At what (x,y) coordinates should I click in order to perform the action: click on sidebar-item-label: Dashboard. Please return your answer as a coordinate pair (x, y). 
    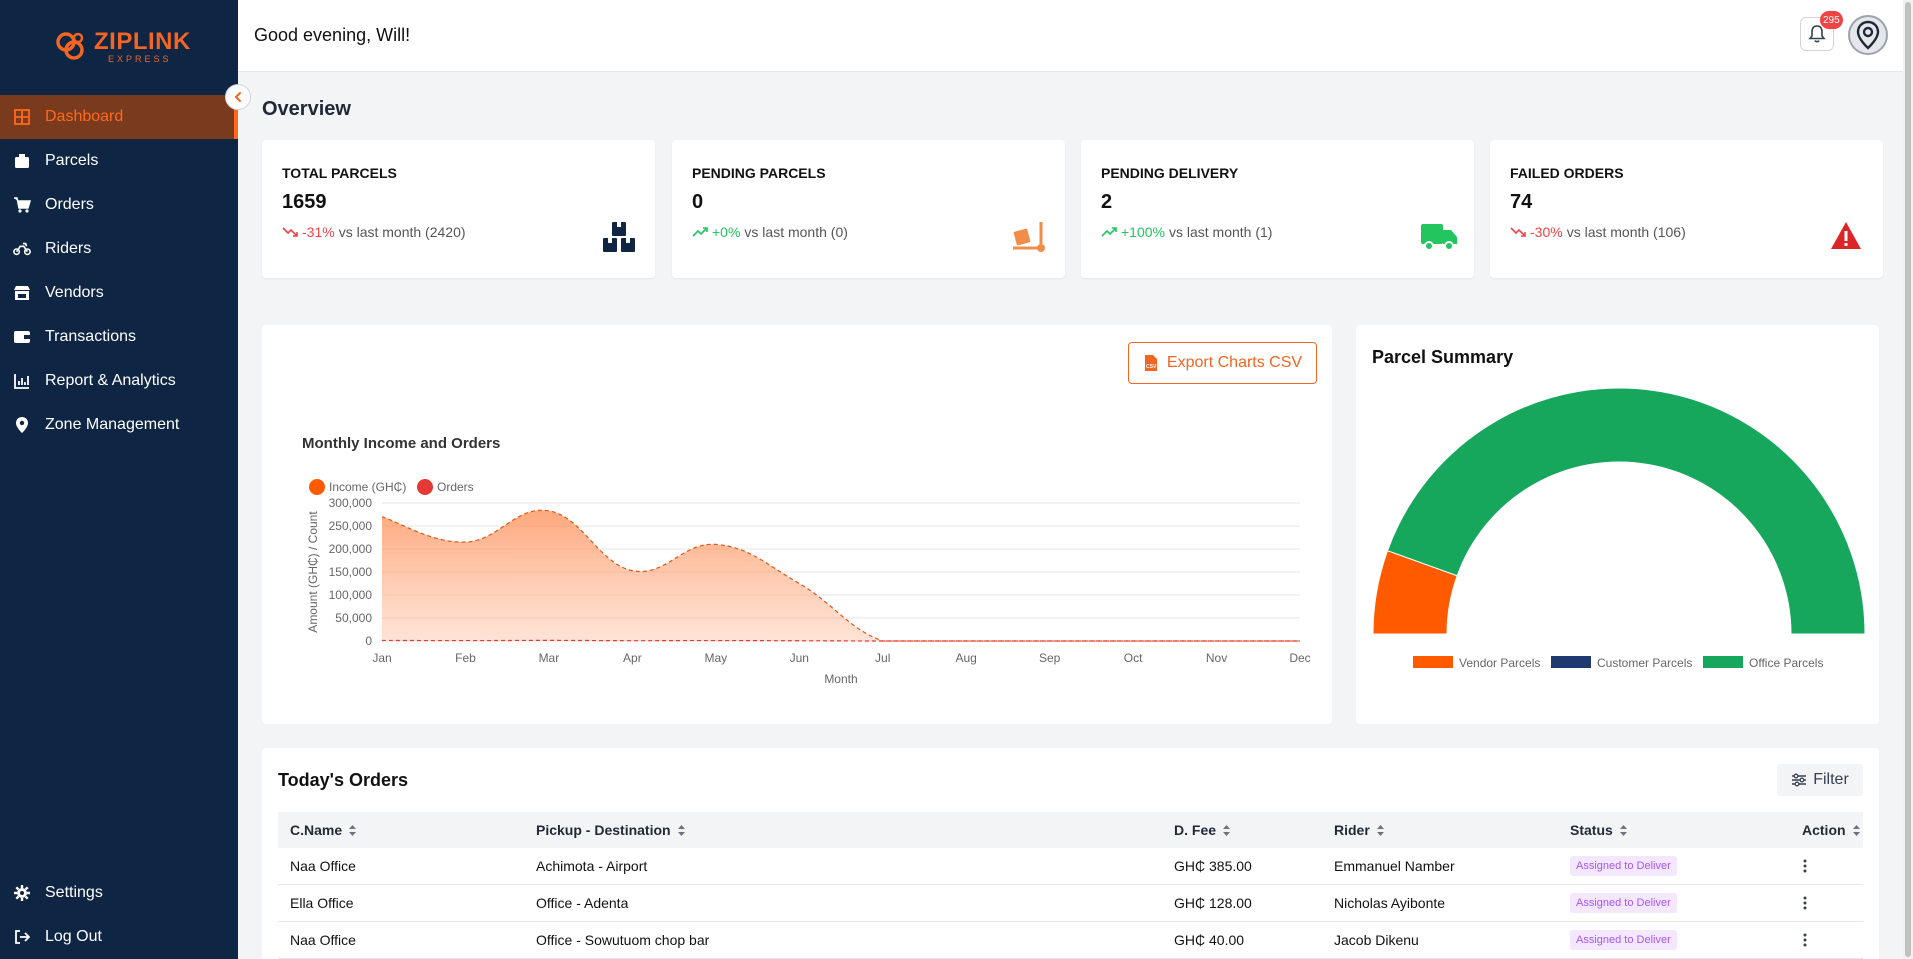
    Looking at the image, I should click on (84, 116).